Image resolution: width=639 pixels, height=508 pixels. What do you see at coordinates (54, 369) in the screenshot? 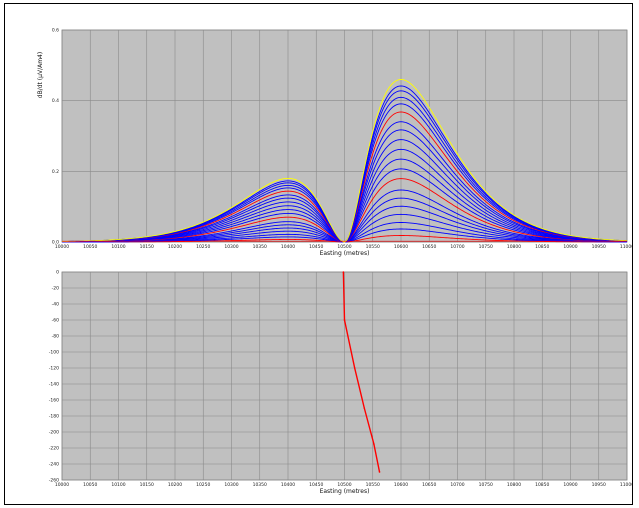
I see `y-tick-label: -120` at bounding box center [54, 369].